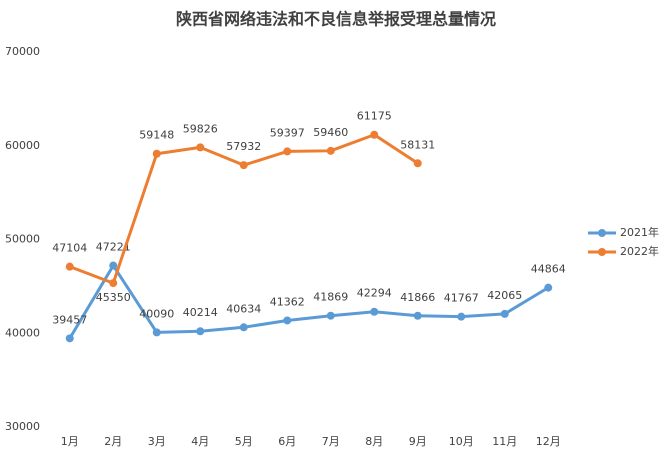 This screenshot has width=672, height=461. I want to click on data-label: 61175, so click(374, 116).